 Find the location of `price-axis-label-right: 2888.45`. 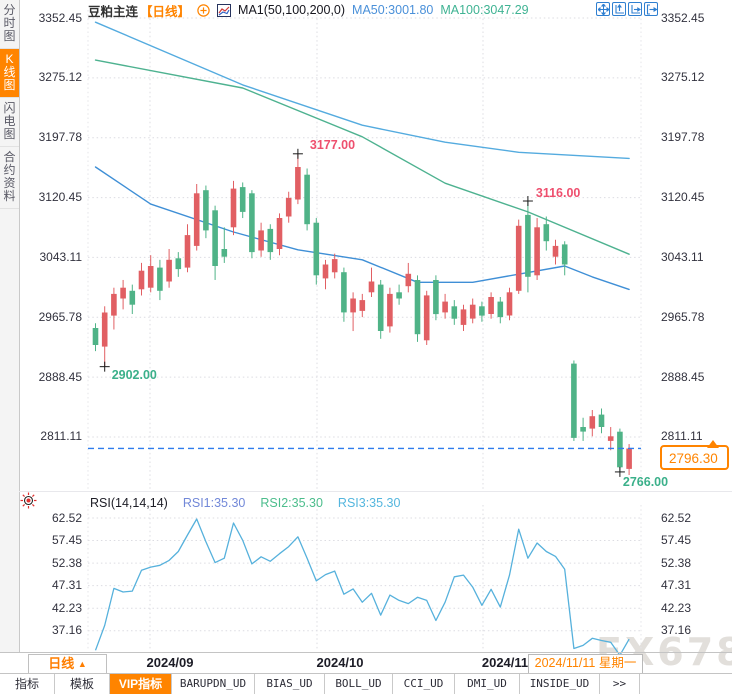

price-axis-label-right: 2888.45 is located at coordinates (683, 376).